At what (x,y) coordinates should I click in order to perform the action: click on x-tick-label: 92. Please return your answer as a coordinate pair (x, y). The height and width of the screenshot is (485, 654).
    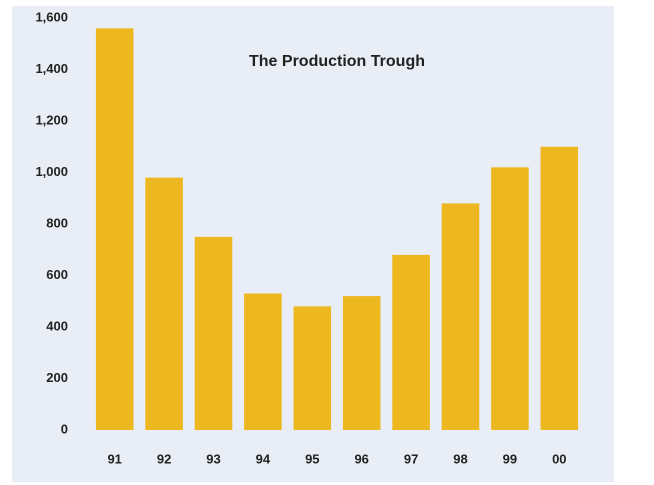
    Looking at the image, I should click on (164, 458).